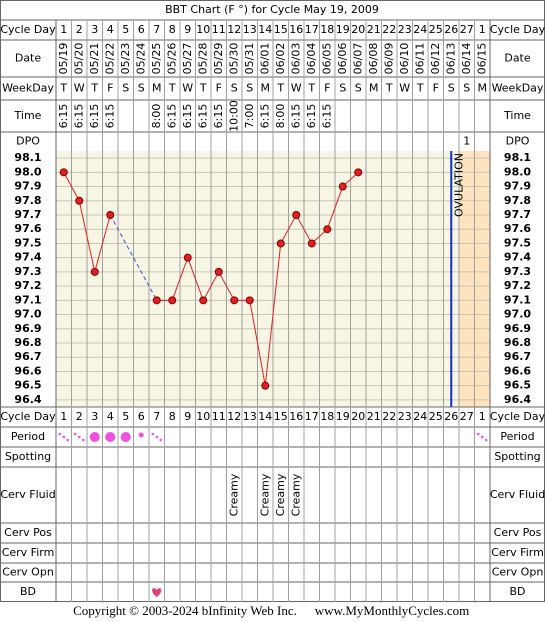  I want to click on cycle-day: 8, so click(172, 416).